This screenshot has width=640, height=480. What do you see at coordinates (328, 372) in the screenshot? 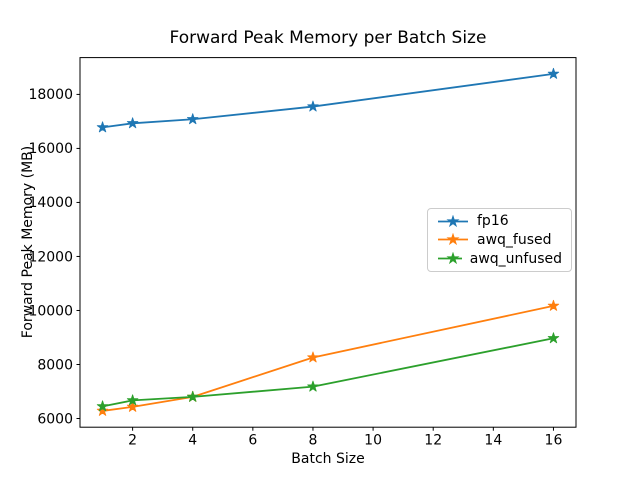
I see `series-awq_unfused-line` at bounding box center [328, 372].